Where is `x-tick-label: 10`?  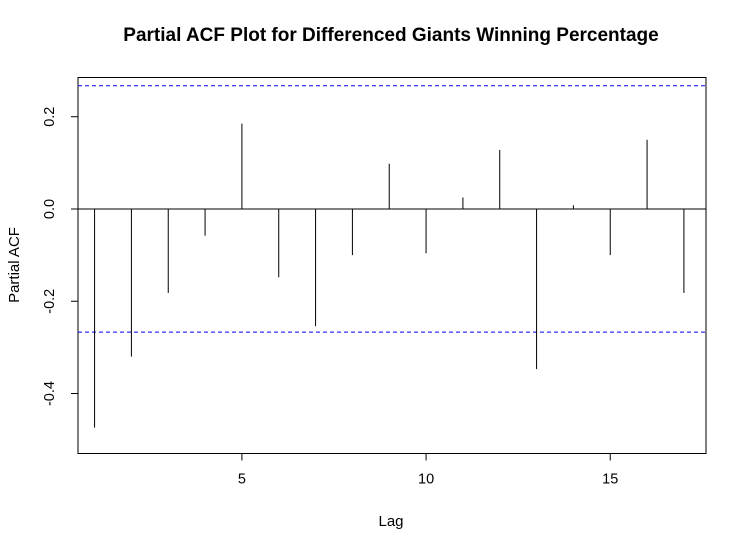 x-tick-label: 10 is located at coordinates (426, 480).